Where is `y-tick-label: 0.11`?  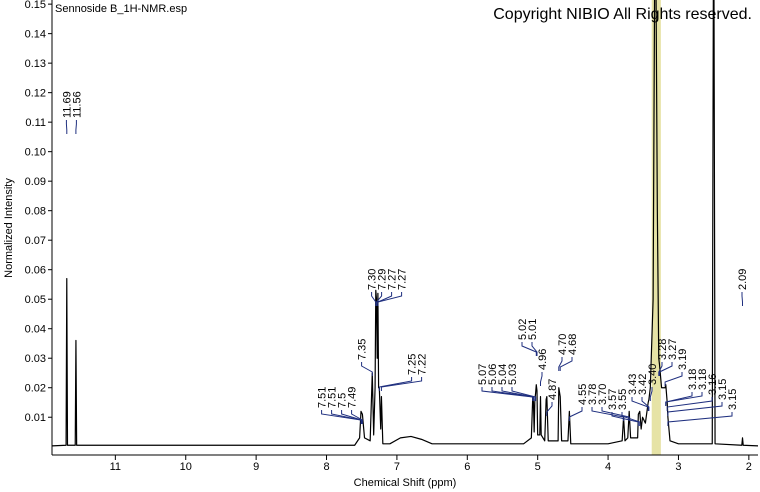 y-tick-label: 0.11 is located at coordinates (35, 123).